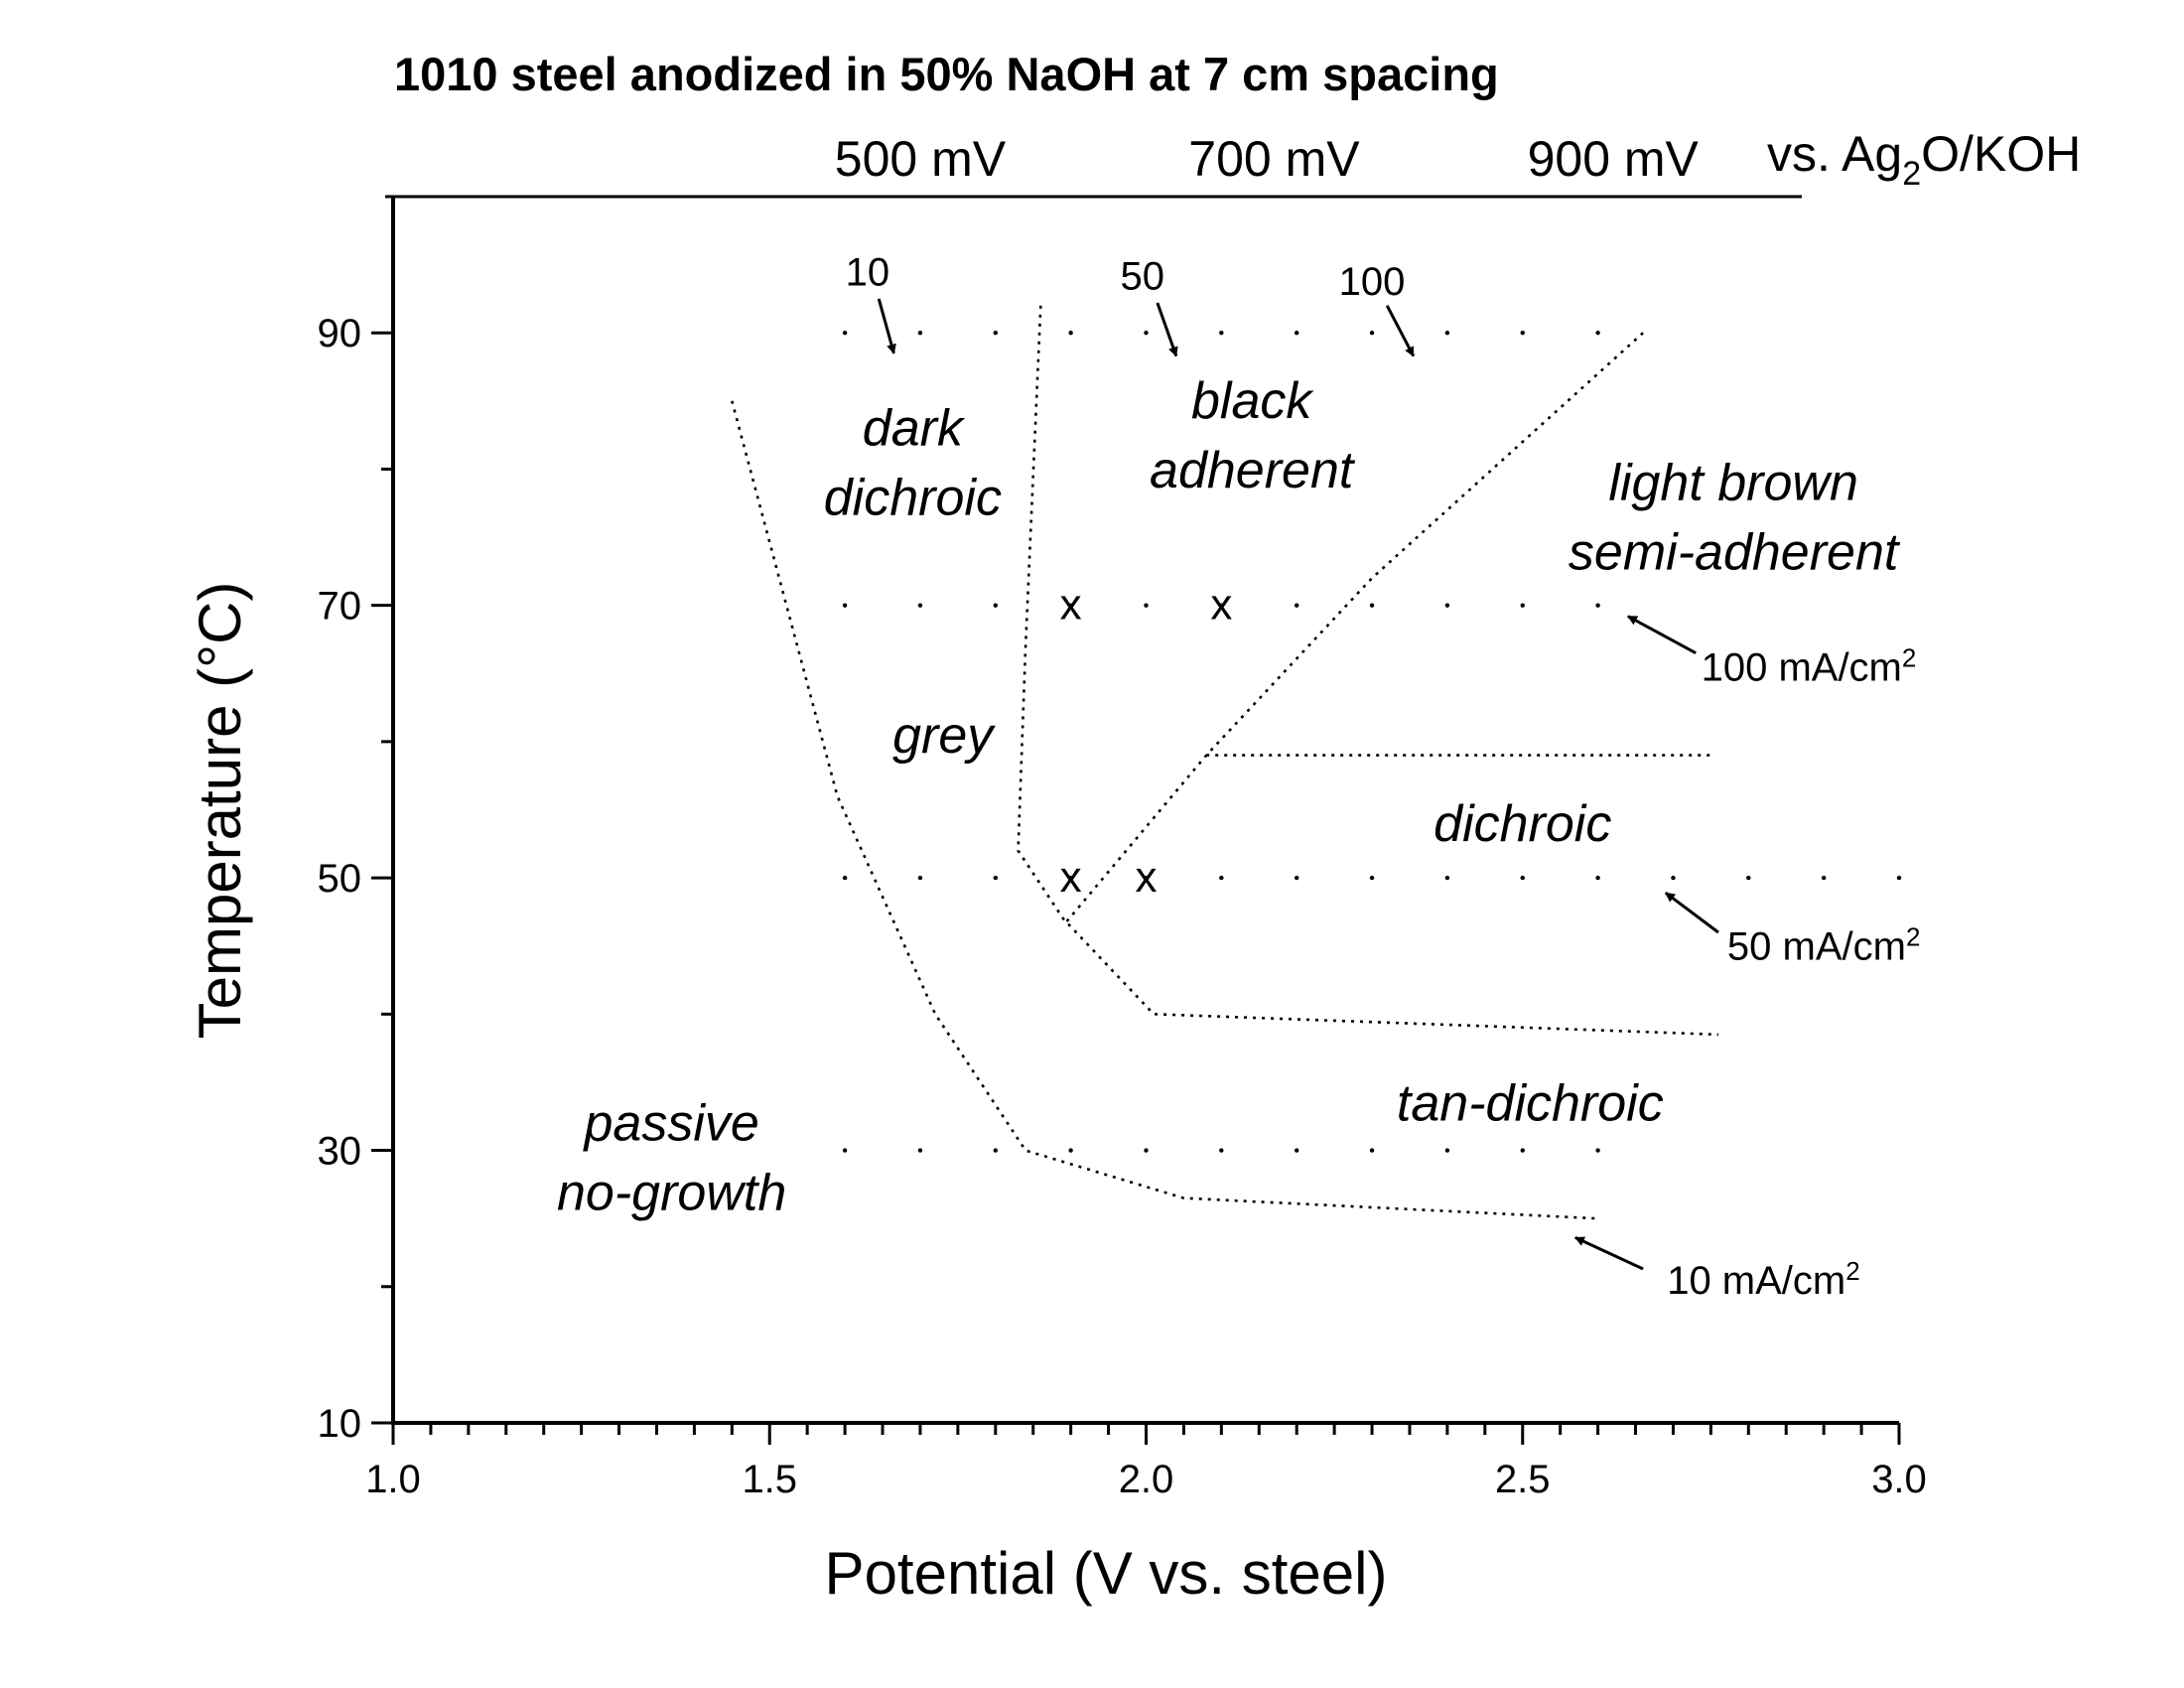 The width and height of the screenshot is (2184, 1688). I want to click on top-axis: vs. Ag2O/KOH 500 mV 700 mV 900 mV, so click(1458, 159).